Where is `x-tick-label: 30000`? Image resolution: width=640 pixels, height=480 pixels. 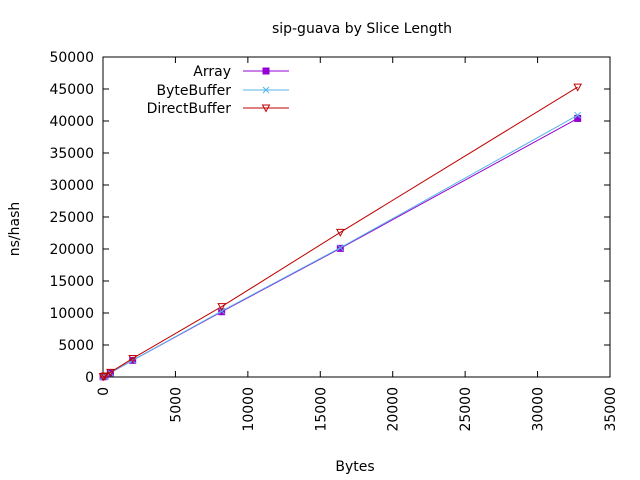 x-tick-label: 30000 is located at coordinates (539, 409).